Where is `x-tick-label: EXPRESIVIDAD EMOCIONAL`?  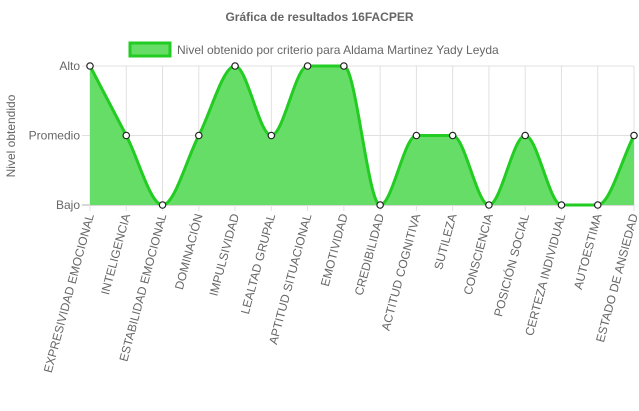 x-tick-label: EXPRESIVIDAD EMOCIONAL is located at coordinates (69, 293).